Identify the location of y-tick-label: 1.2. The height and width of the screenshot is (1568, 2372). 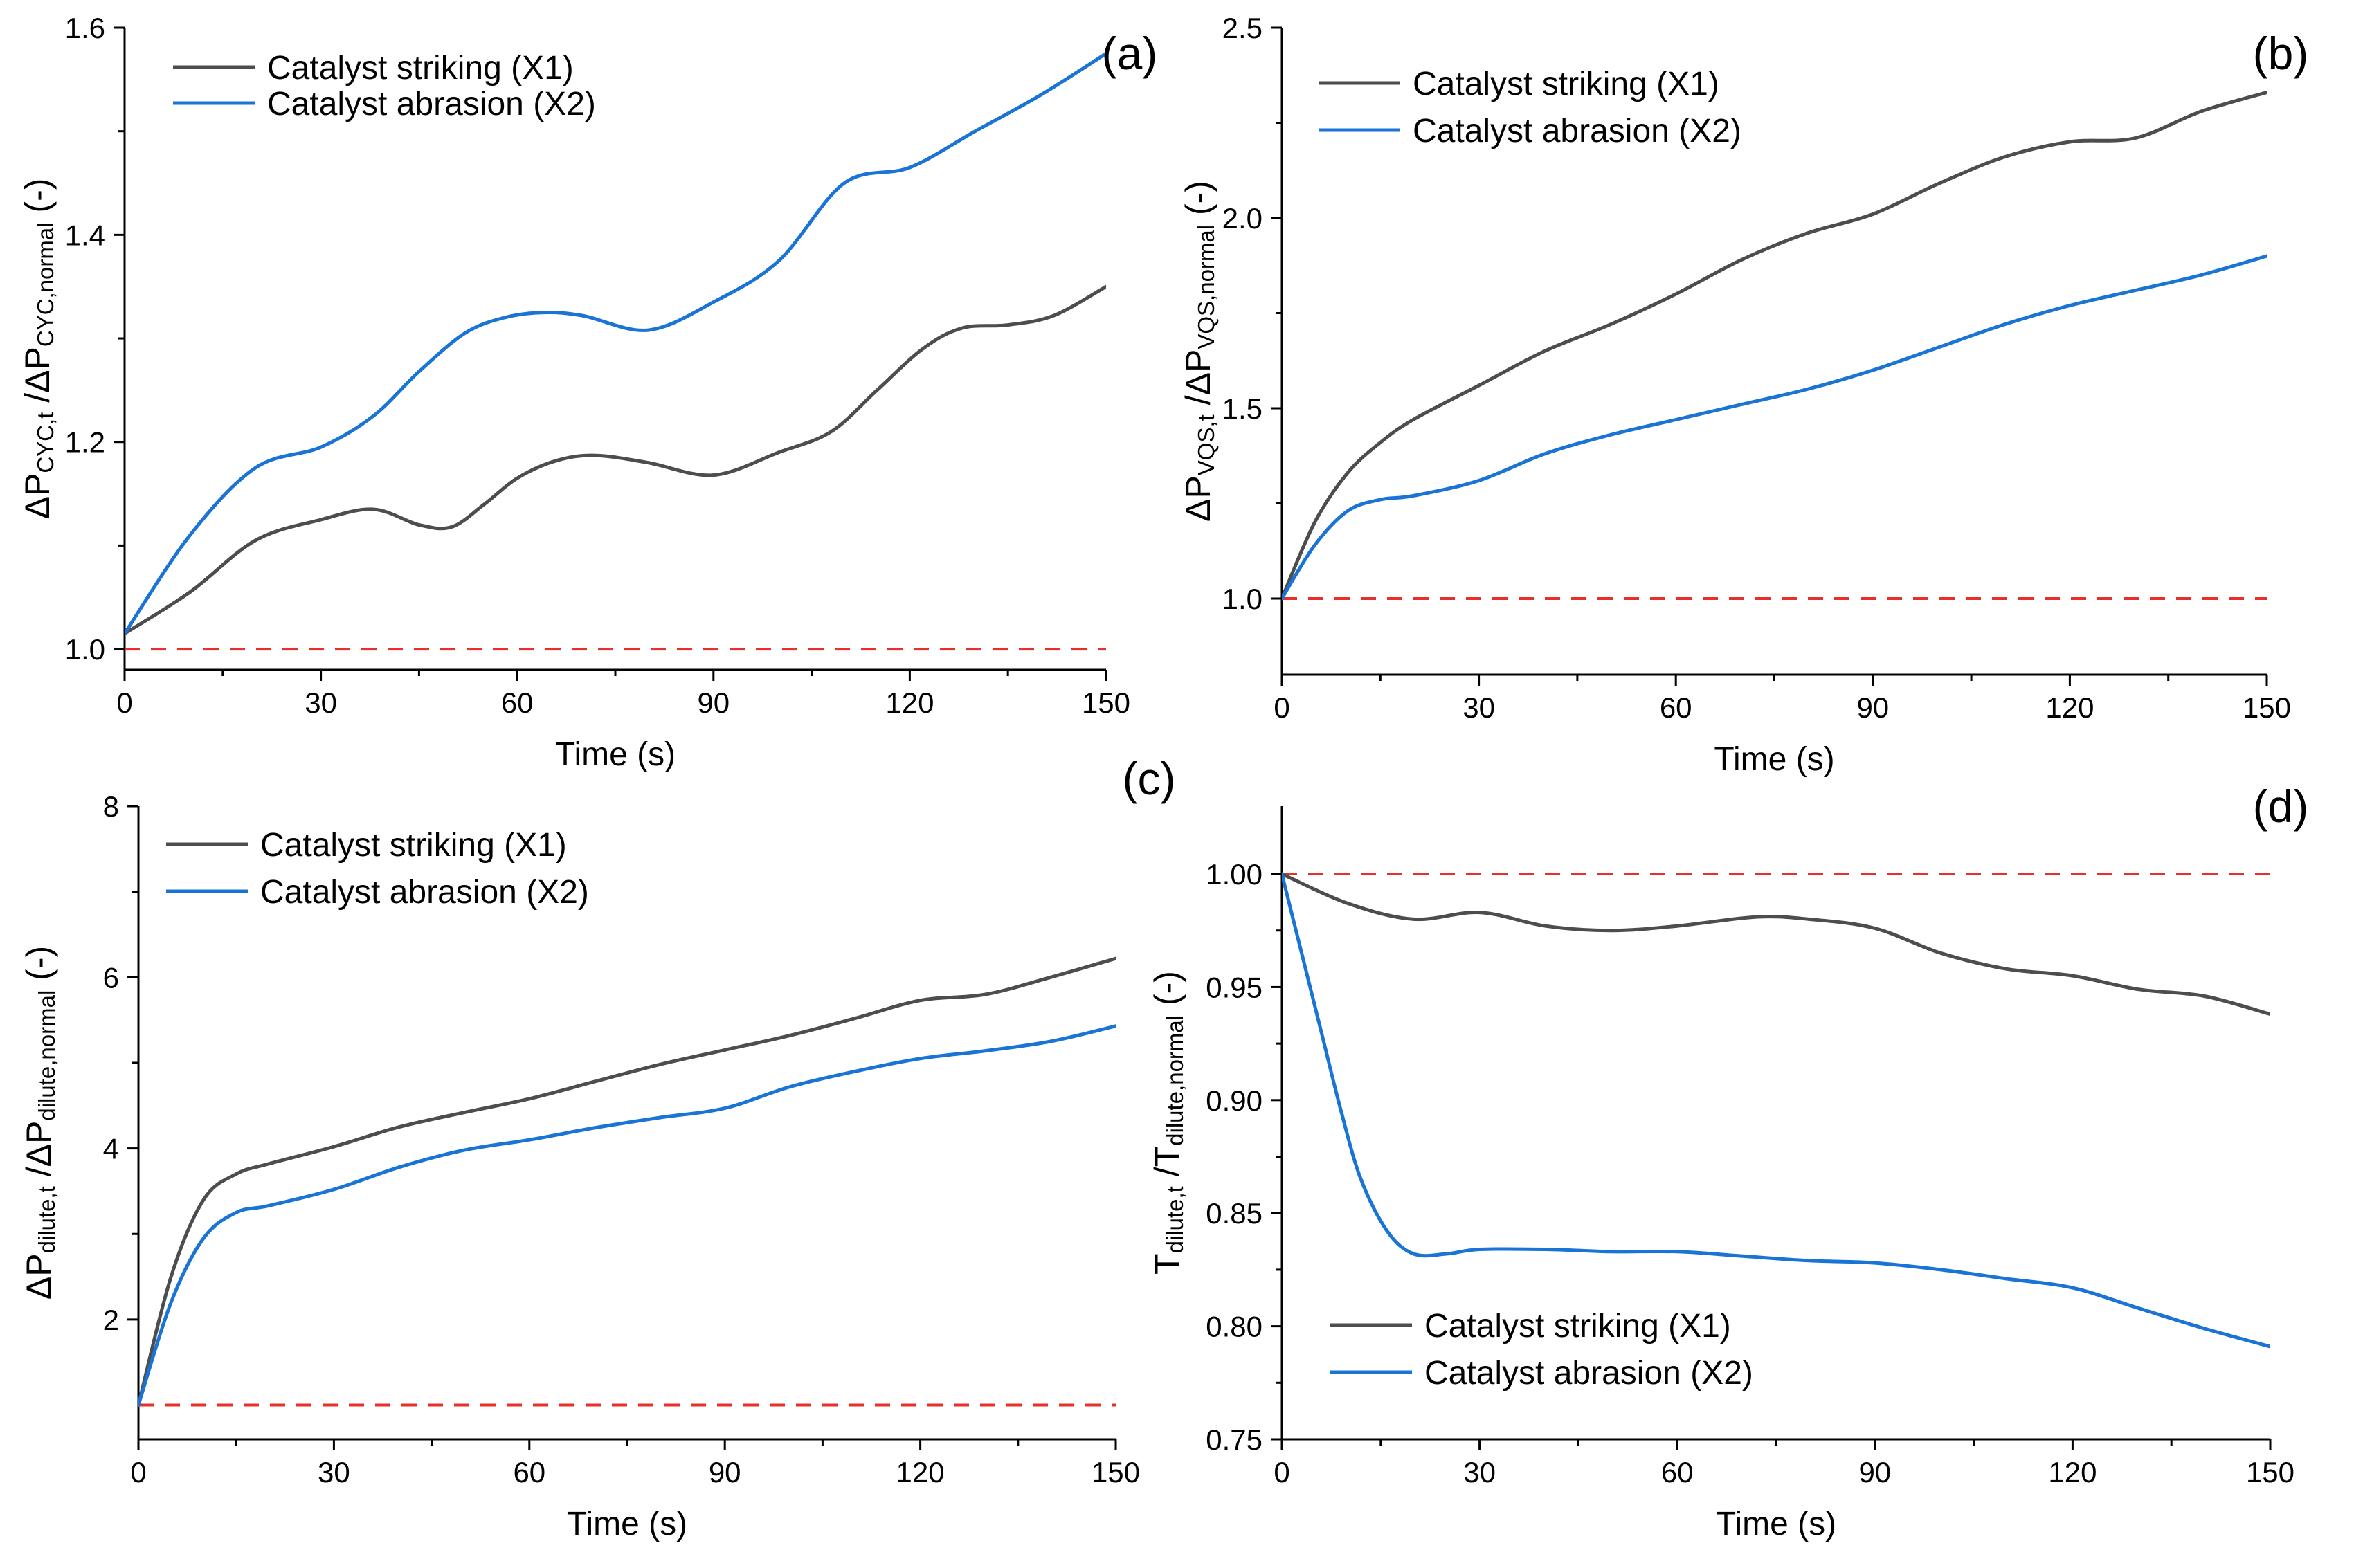
(85, 442).